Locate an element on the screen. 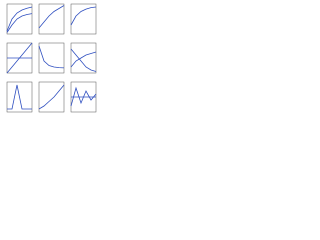  figure is located at coordinates (51, 58).